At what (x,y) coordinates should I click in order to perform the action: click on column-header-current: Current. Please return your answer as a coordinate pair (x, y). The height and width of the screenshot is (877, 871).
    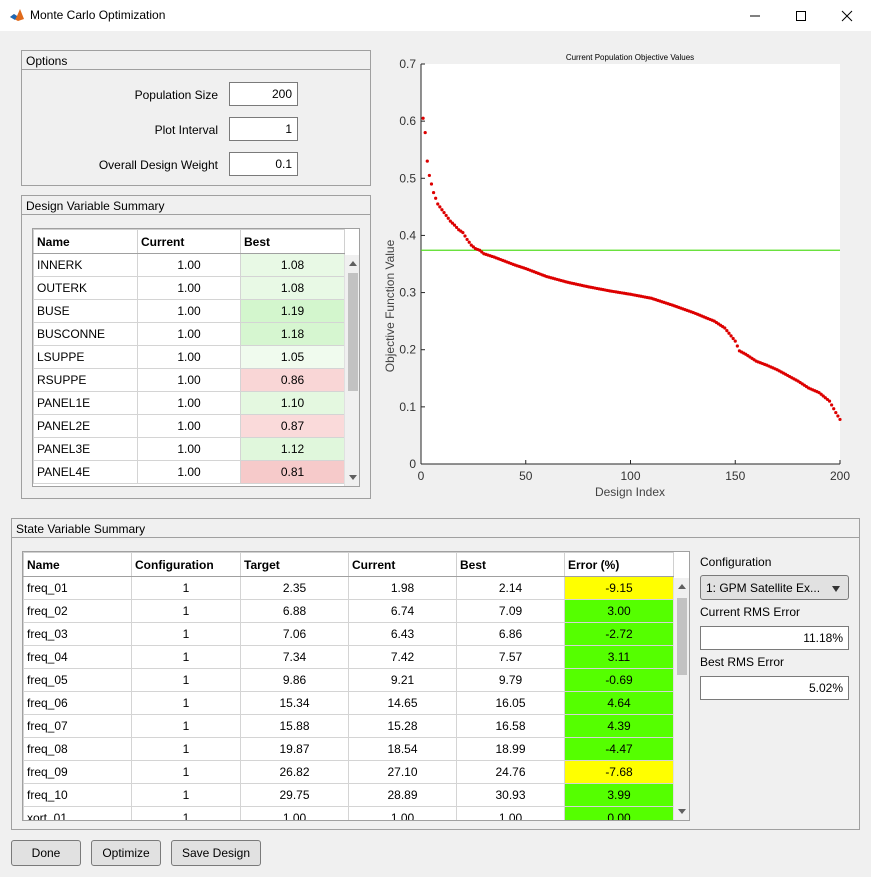
    Looking at the image, I should click on (189, 241).